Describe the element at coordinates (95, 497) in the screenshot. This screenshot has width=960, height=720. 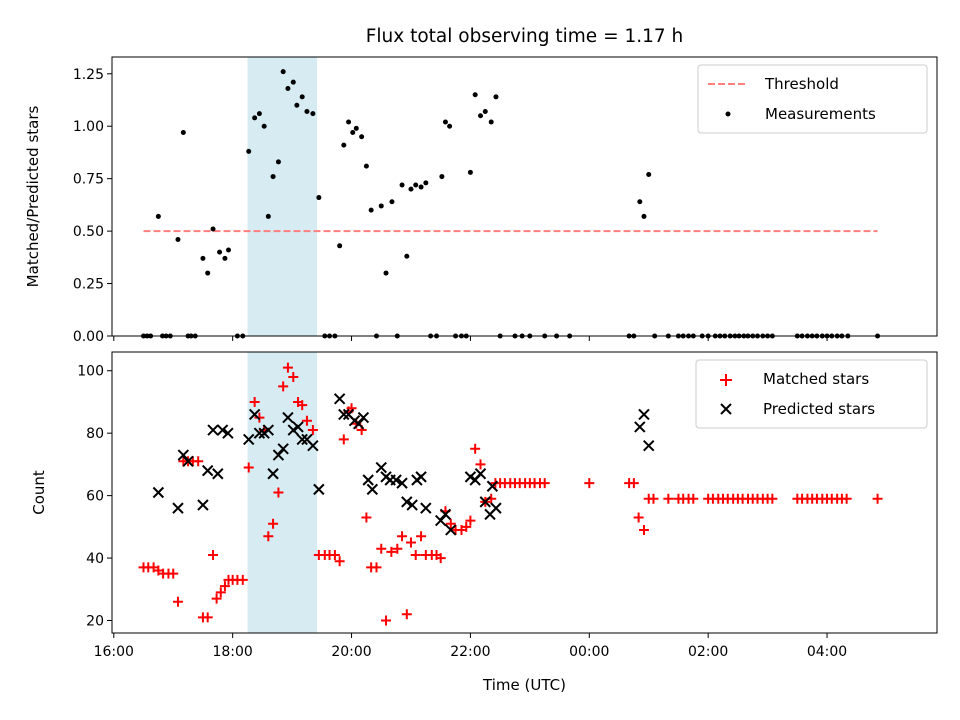
I see `y-tick-label: 60` at that location.